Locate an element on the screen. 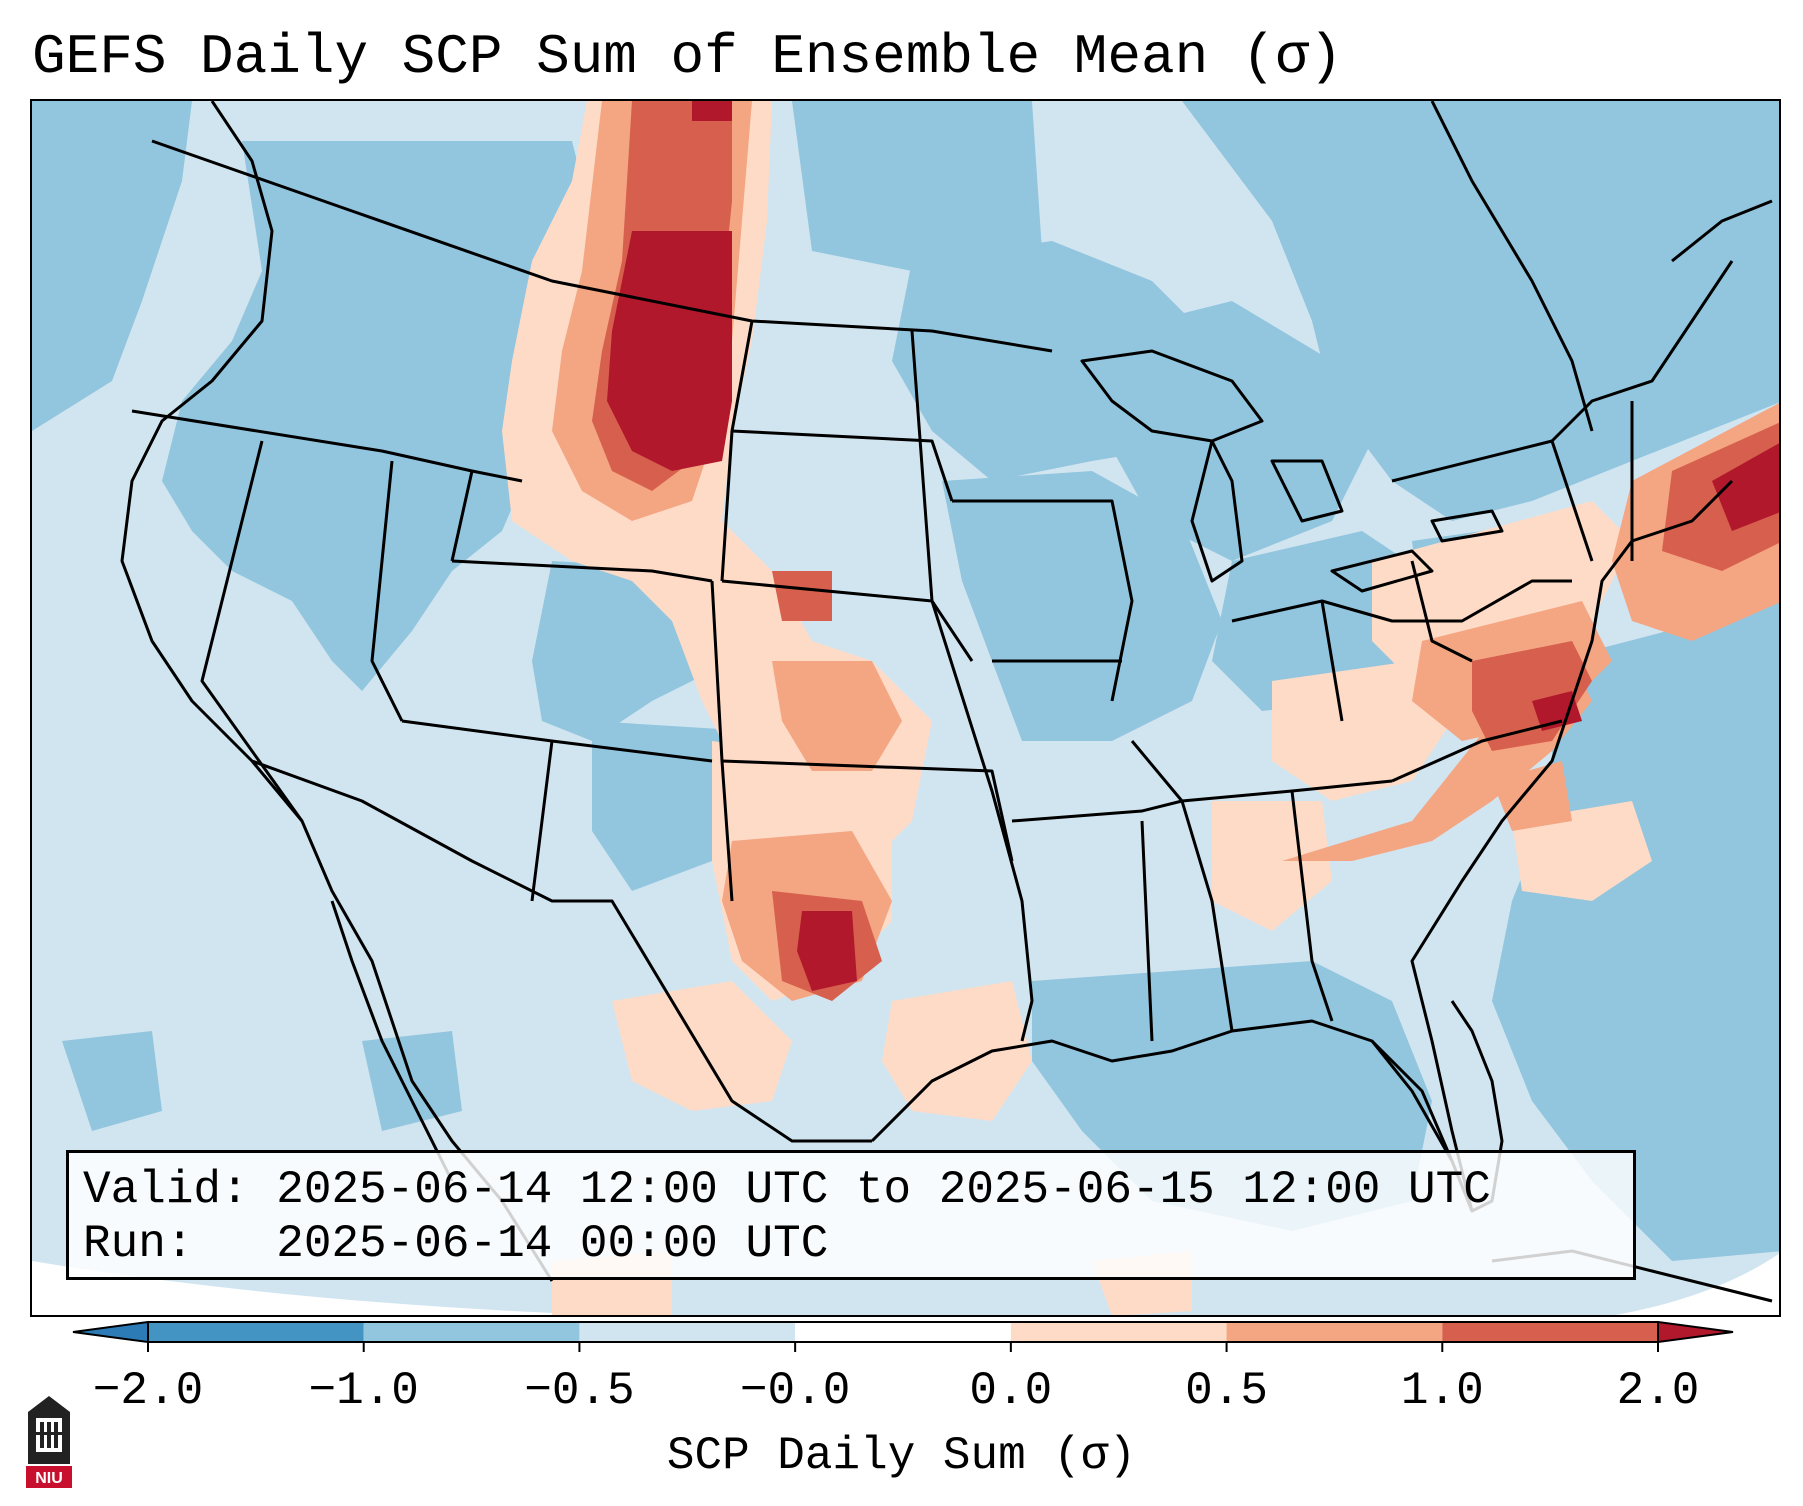  niu-logo: NIU is located at coordinates (49, 1442).